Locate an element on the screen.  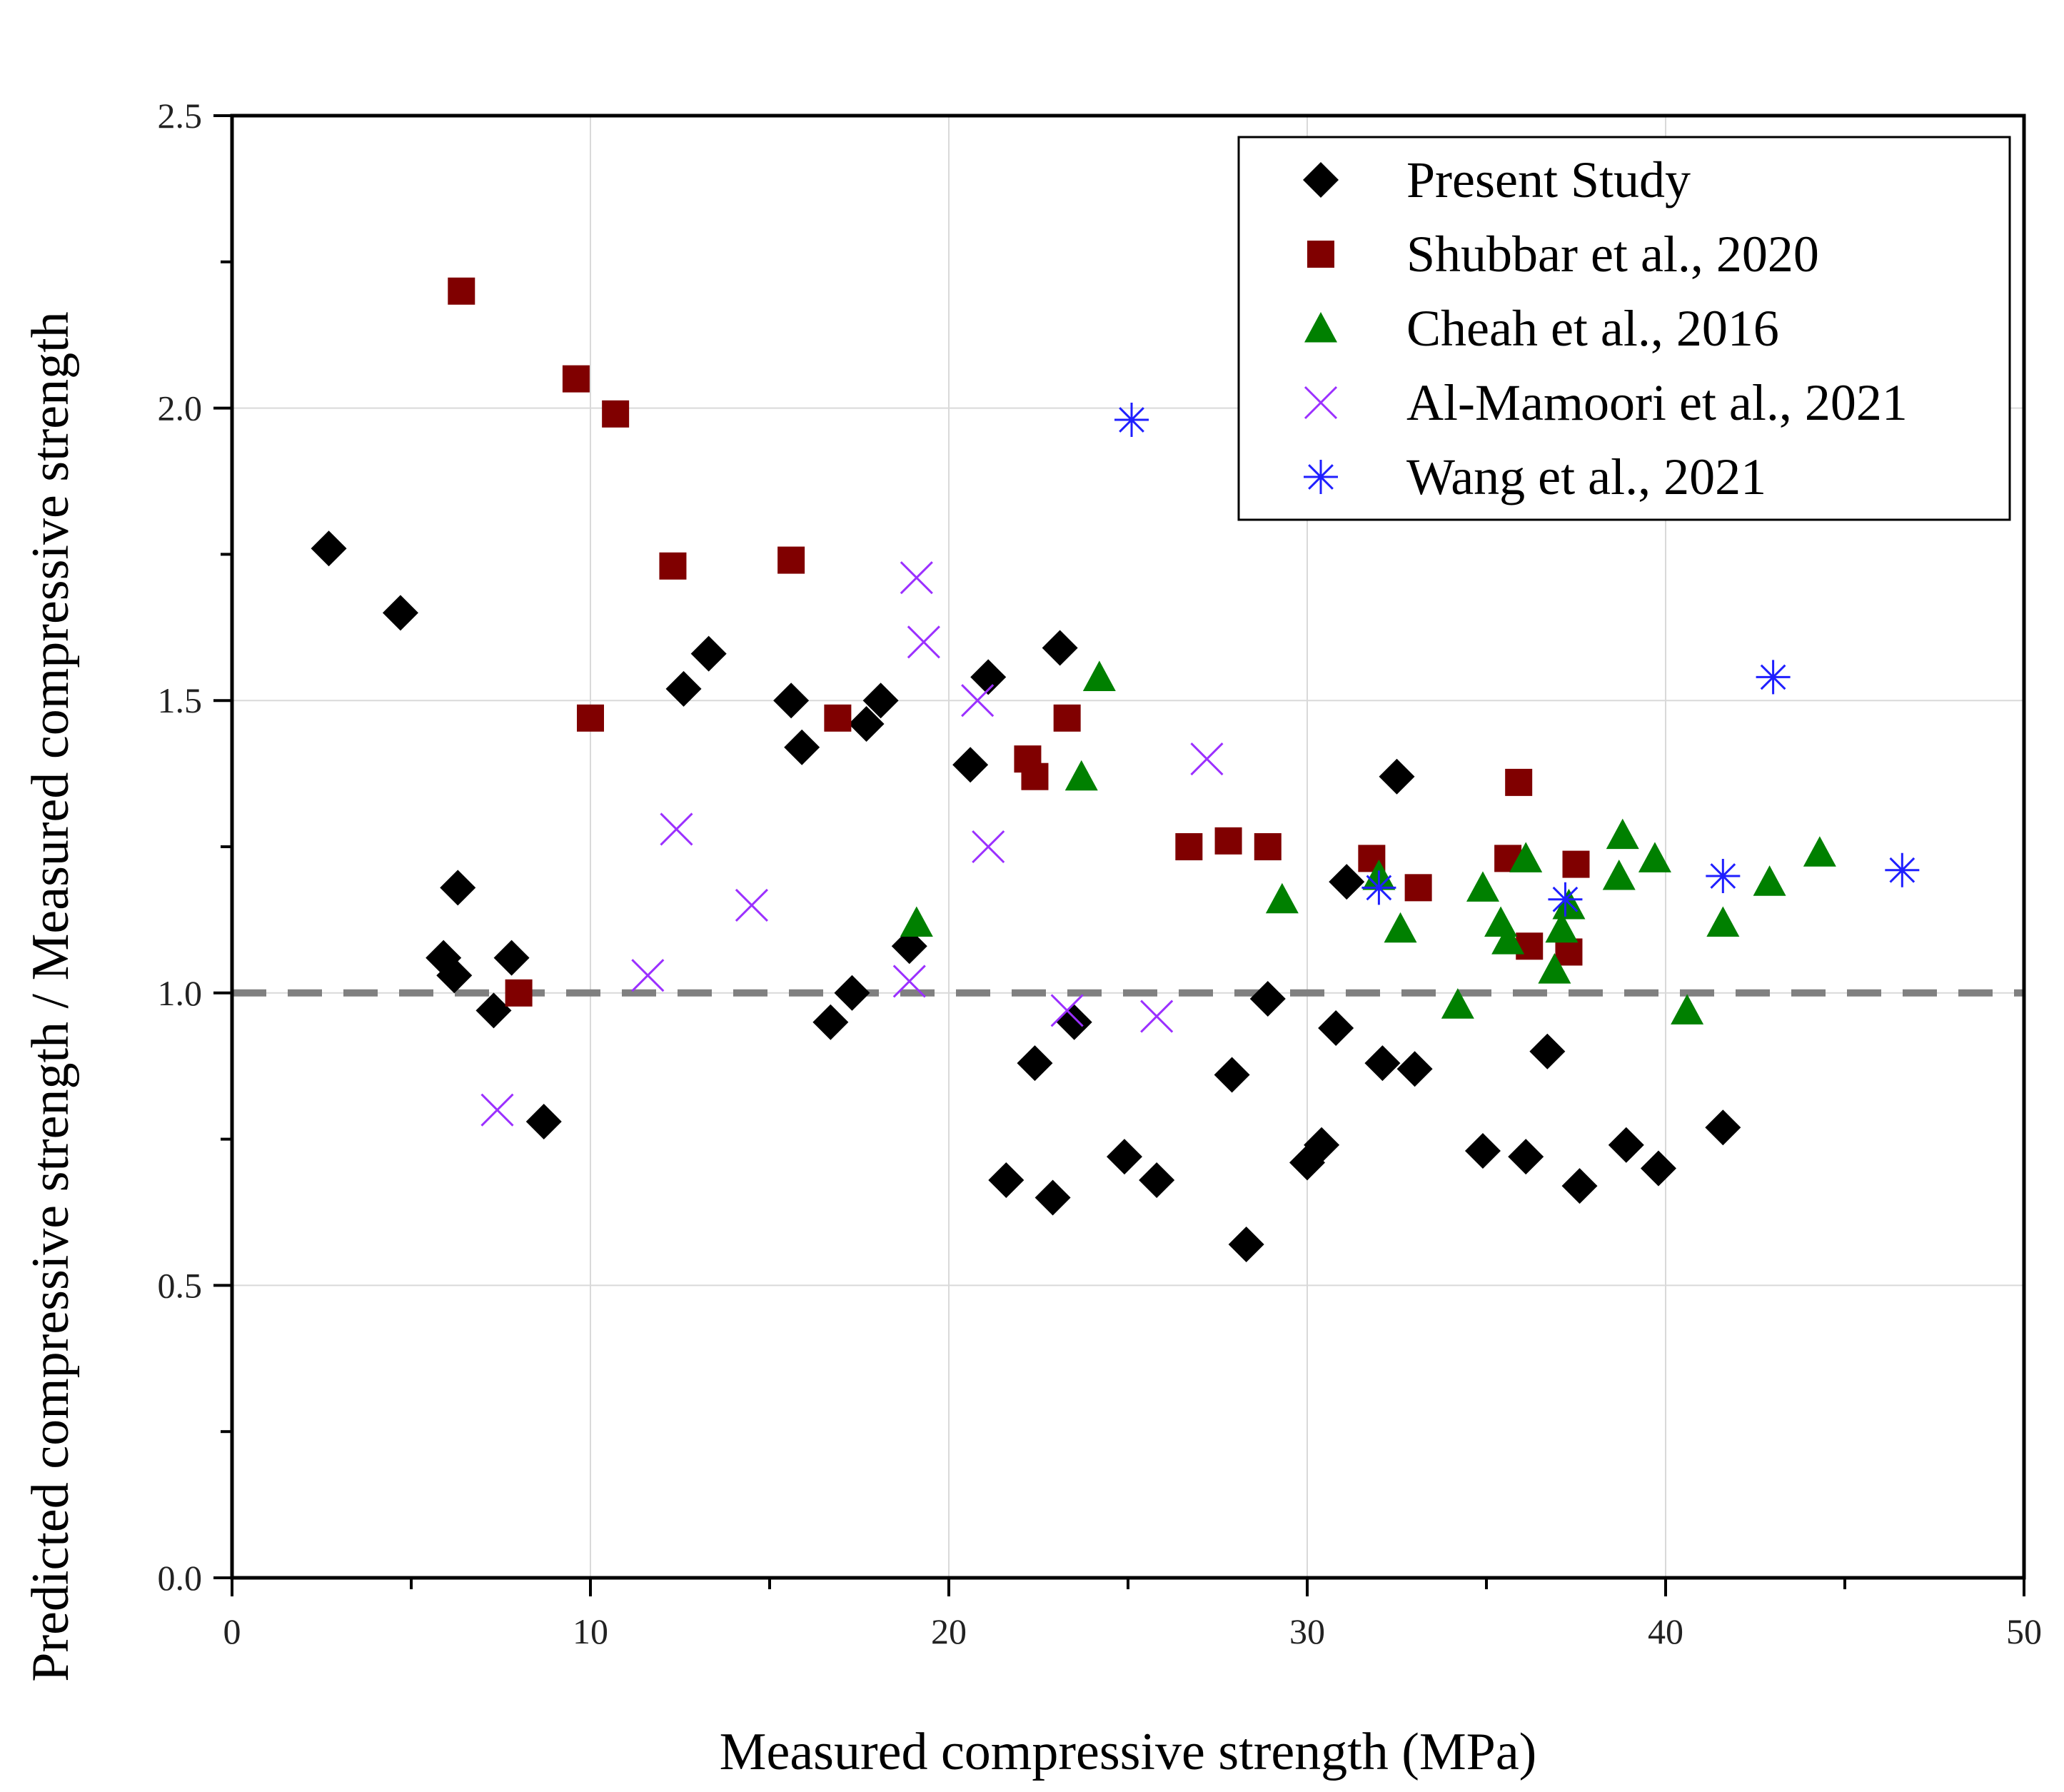
legend-label: Present Study is located at coordinates (1548, 179).